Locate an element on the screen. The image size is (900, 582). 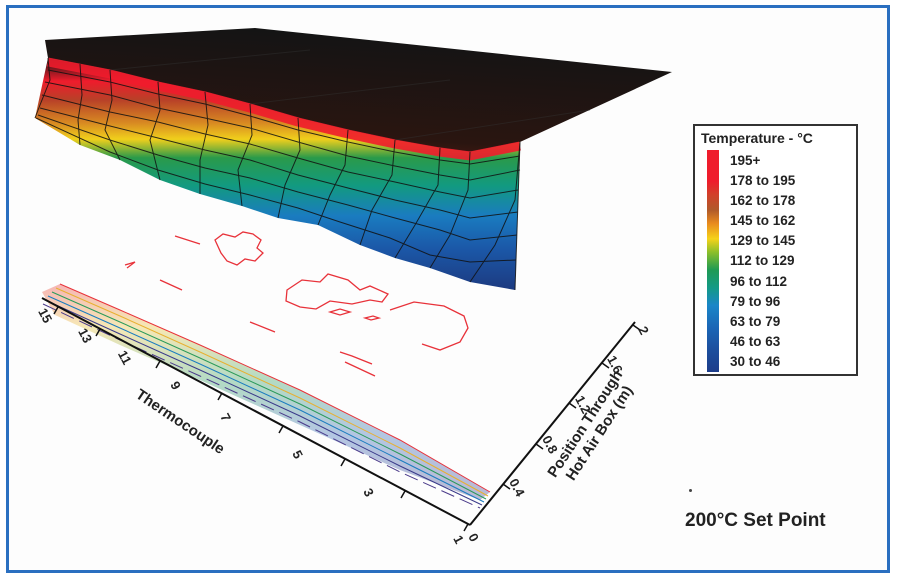
legend-item: 46 to 63 is located at coordinates (755, 341).